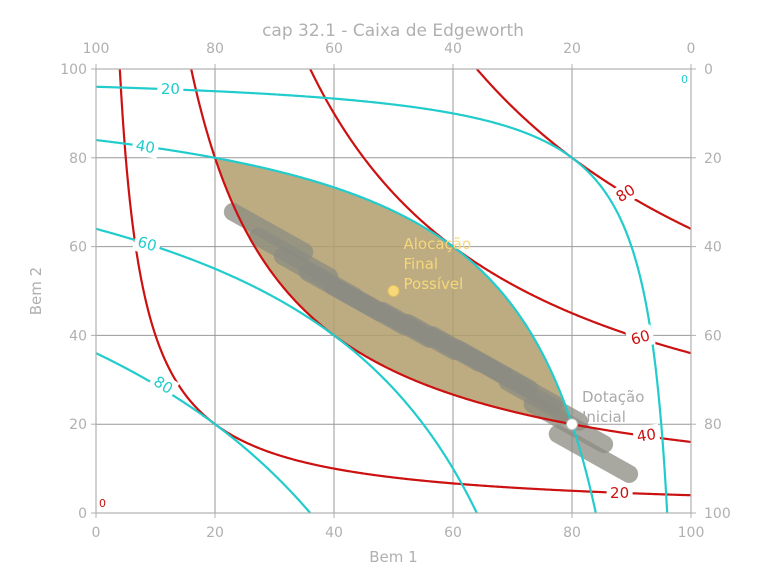  I want to click on final-allocation-label: Possível, so click(434, 284).